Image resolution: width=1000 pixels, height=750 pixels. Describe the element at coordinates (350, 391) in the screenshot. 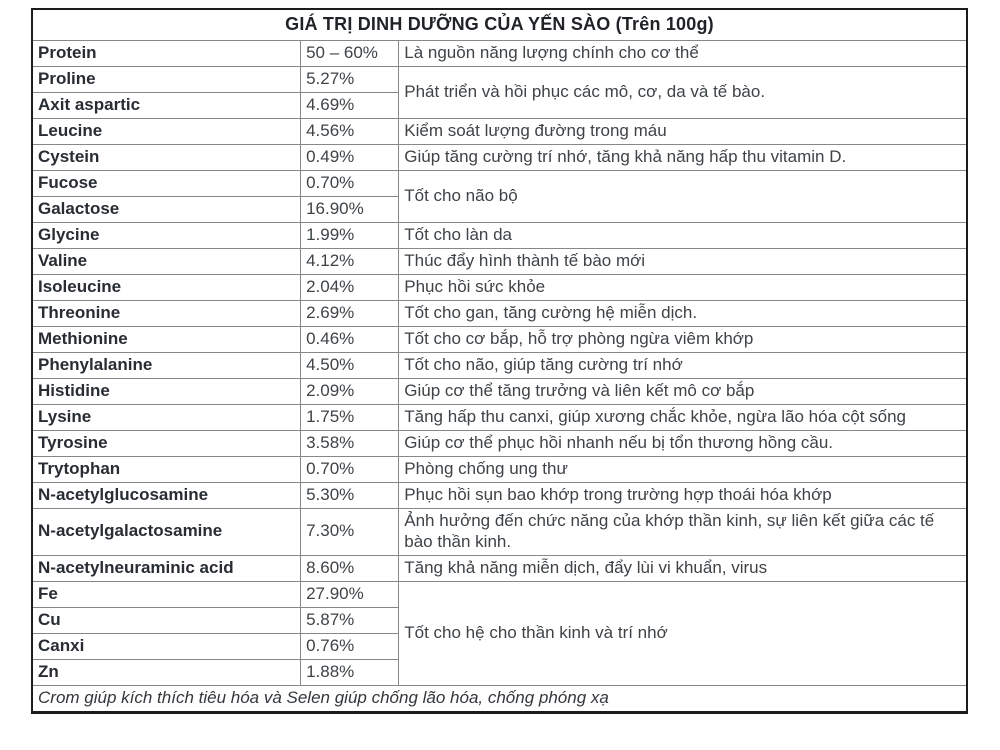

I see `nutrient-value: 2.09%` at that location.